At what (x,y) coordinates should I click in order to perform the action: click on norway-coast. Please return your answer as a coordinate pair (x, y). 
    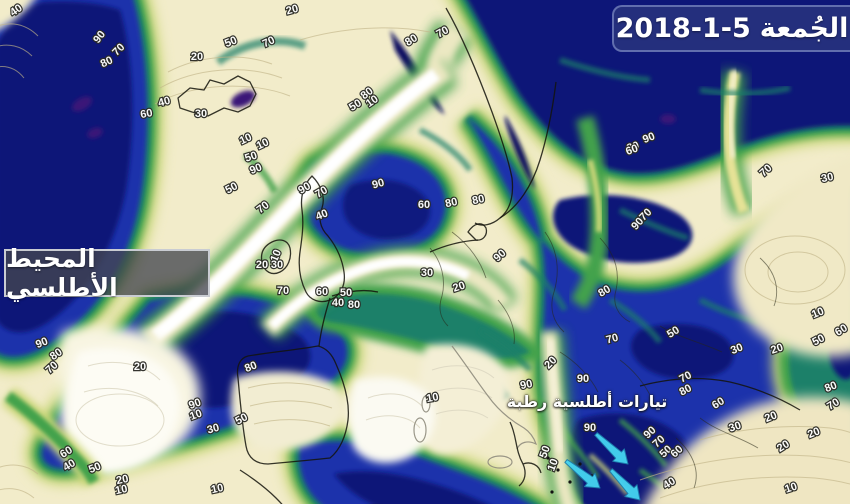
    Looking at the image, I should click on (479, 116).